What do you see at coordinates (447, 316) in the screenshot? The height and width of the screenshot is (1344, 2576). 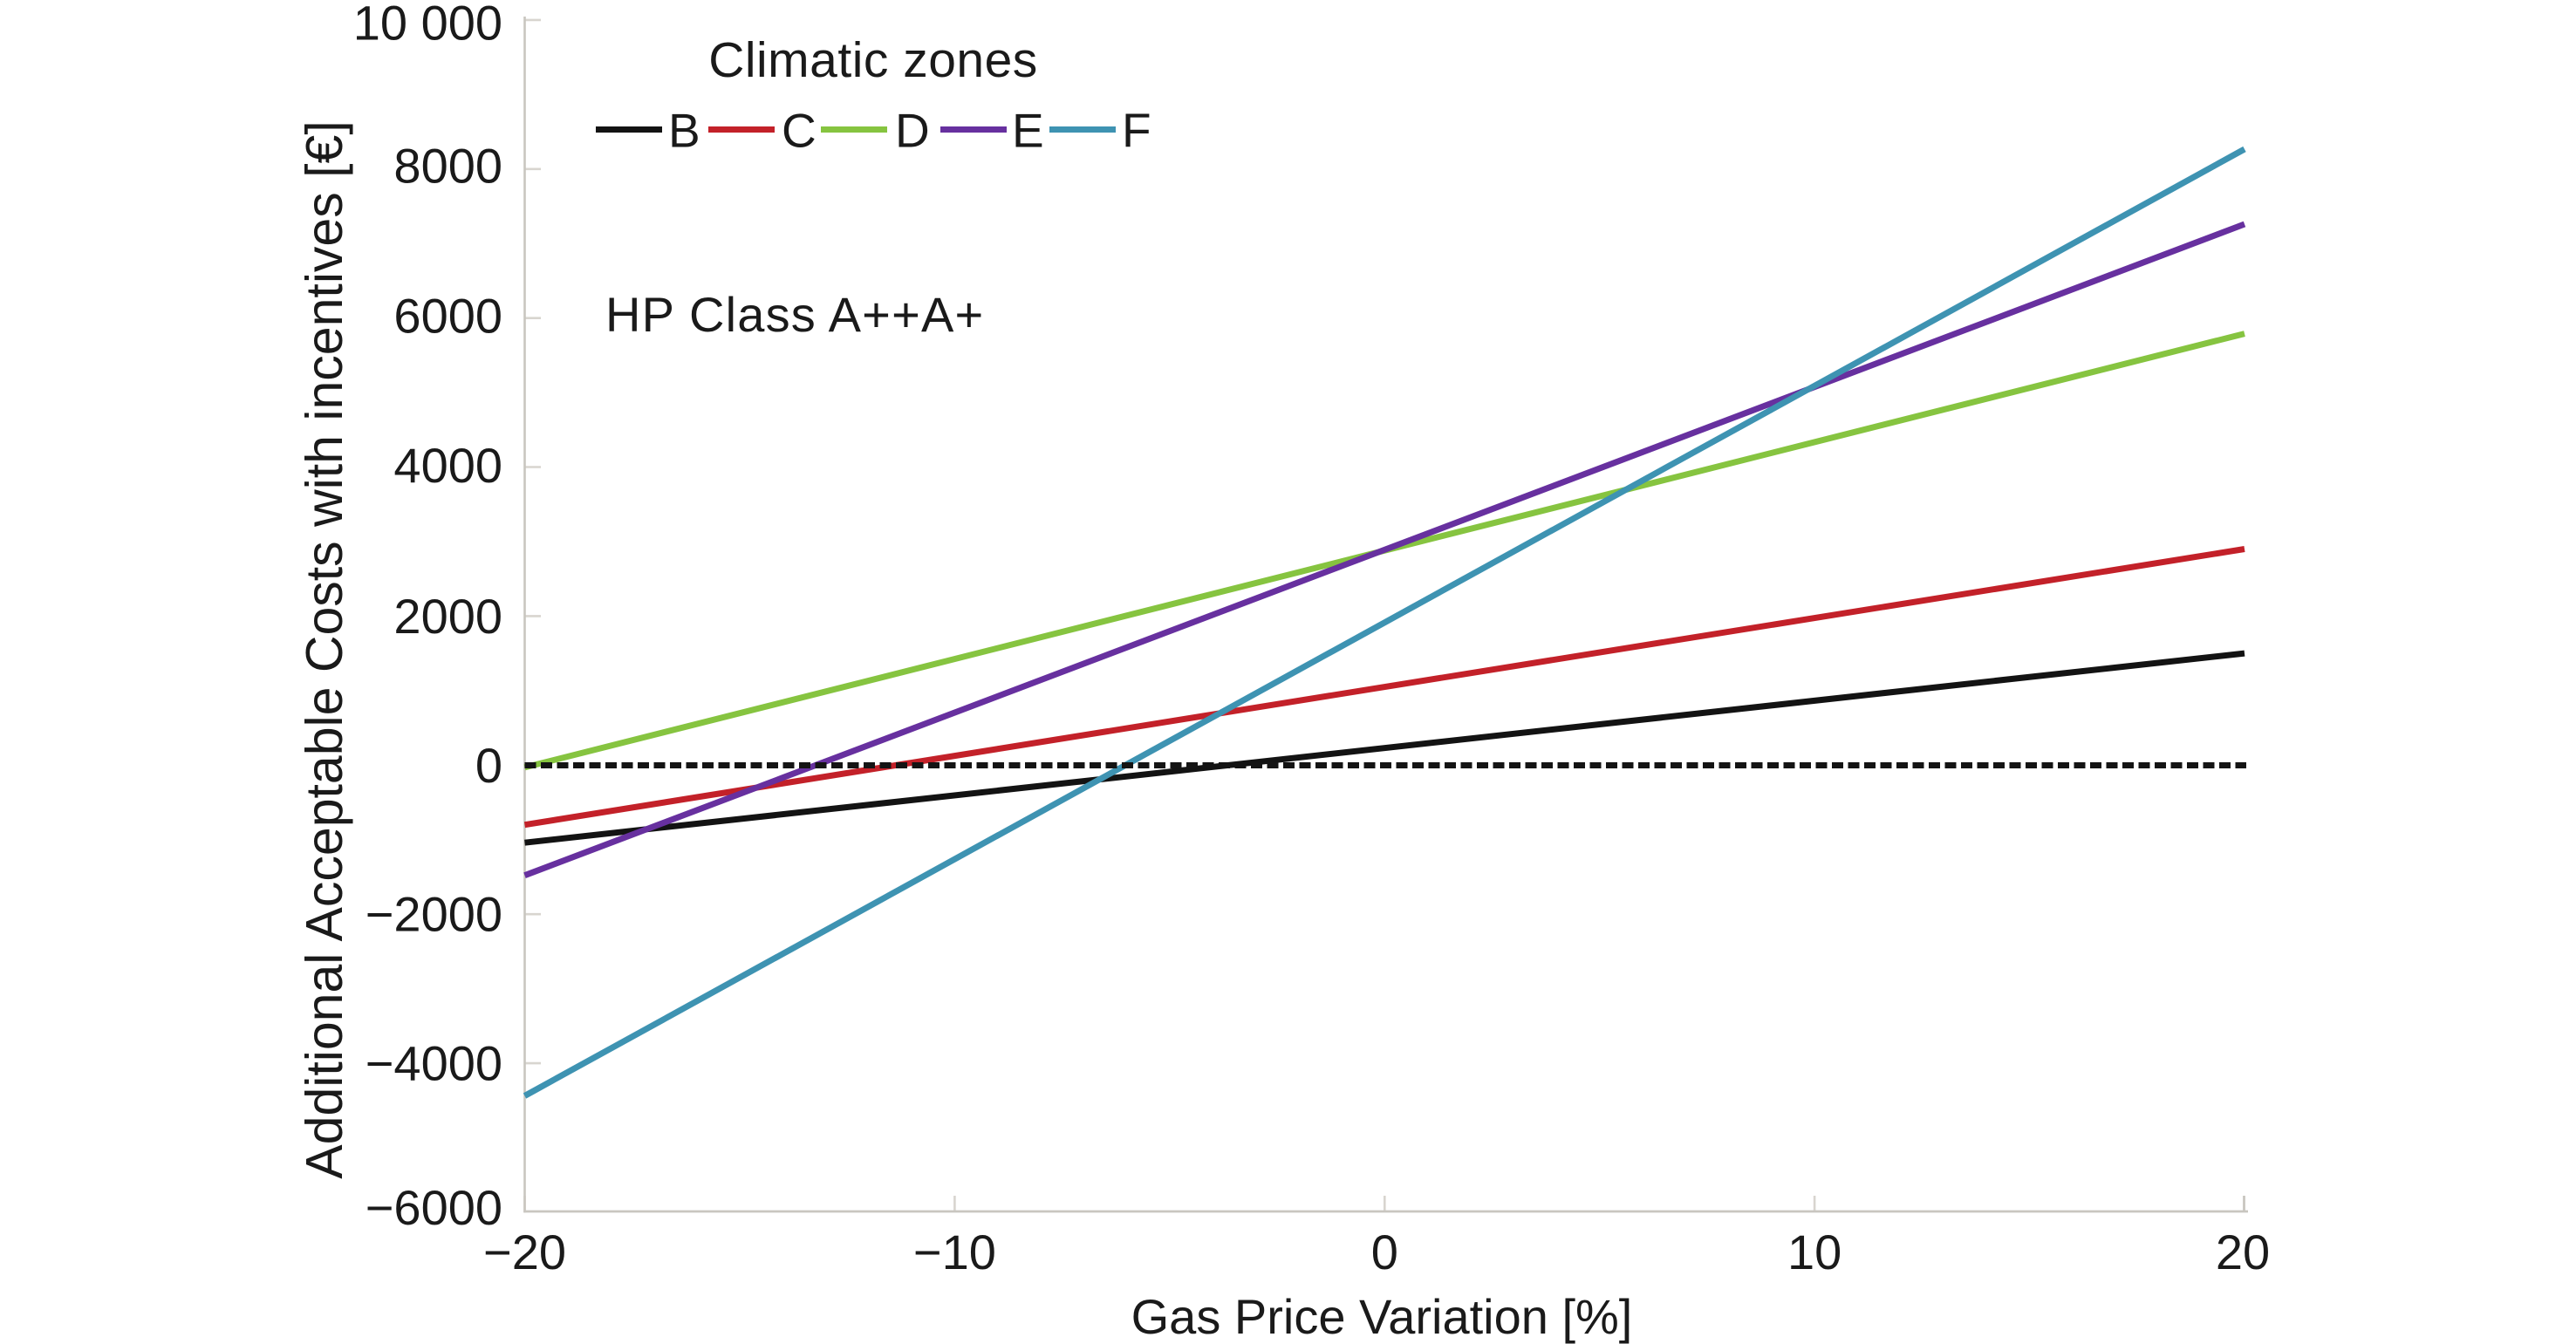 I see `svg-text: 6000` at bounding box center [447, 316].